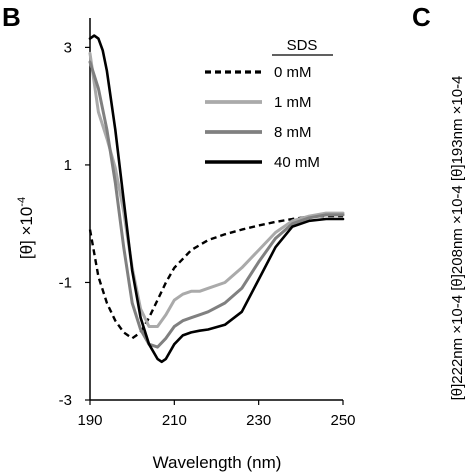 This screenshot has height=474, width=474. I want to click on x-tick-label: 210, so click(174, 420).